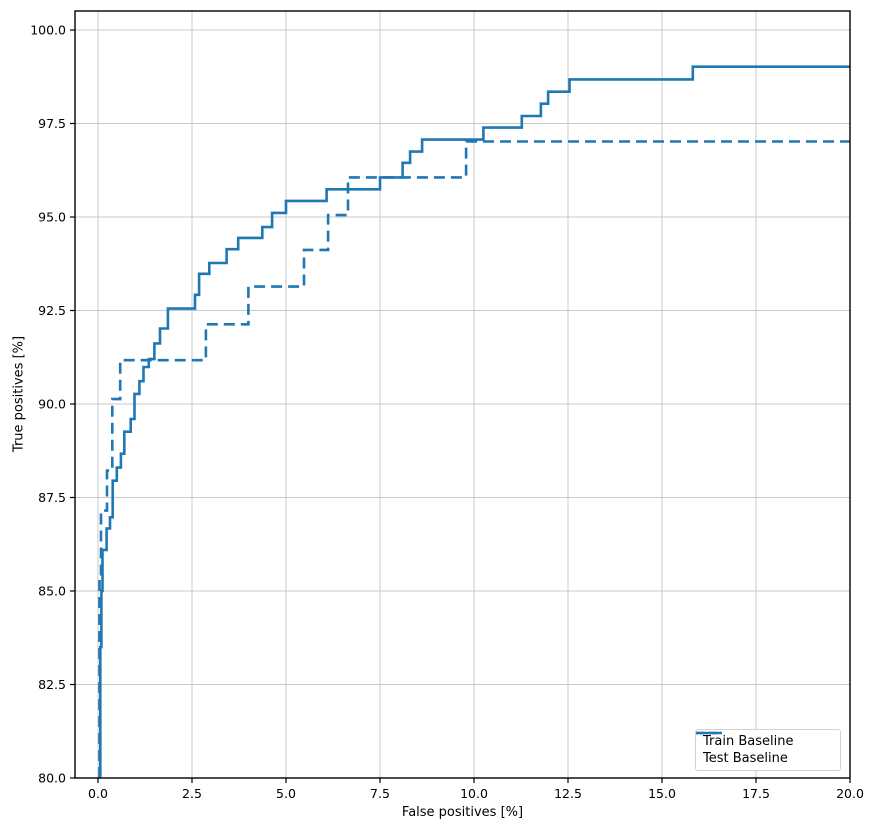  What do you see at coordinates (48, 30) in the screenshot?
I see `y-tick-label: 100.0` at bounding box center [48, 30].